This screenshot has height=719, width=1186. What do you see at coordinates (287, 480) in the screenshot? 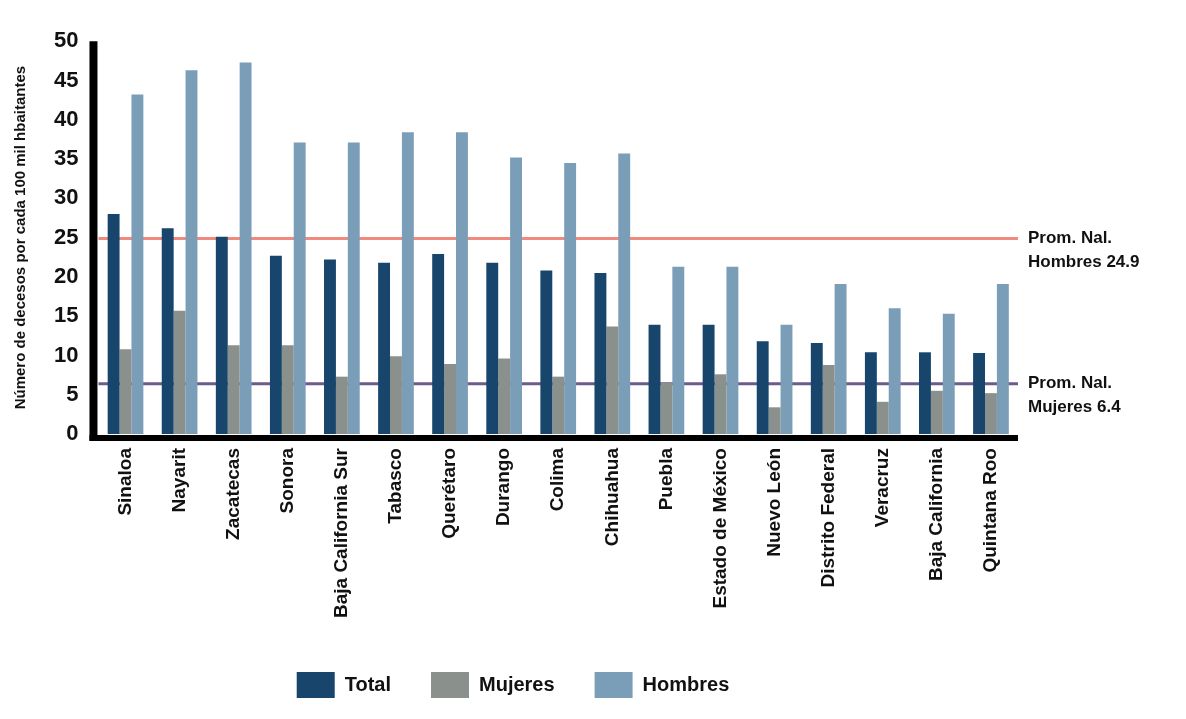
I see `x-tick-label: Sonora` at bounding box center [287, 480].